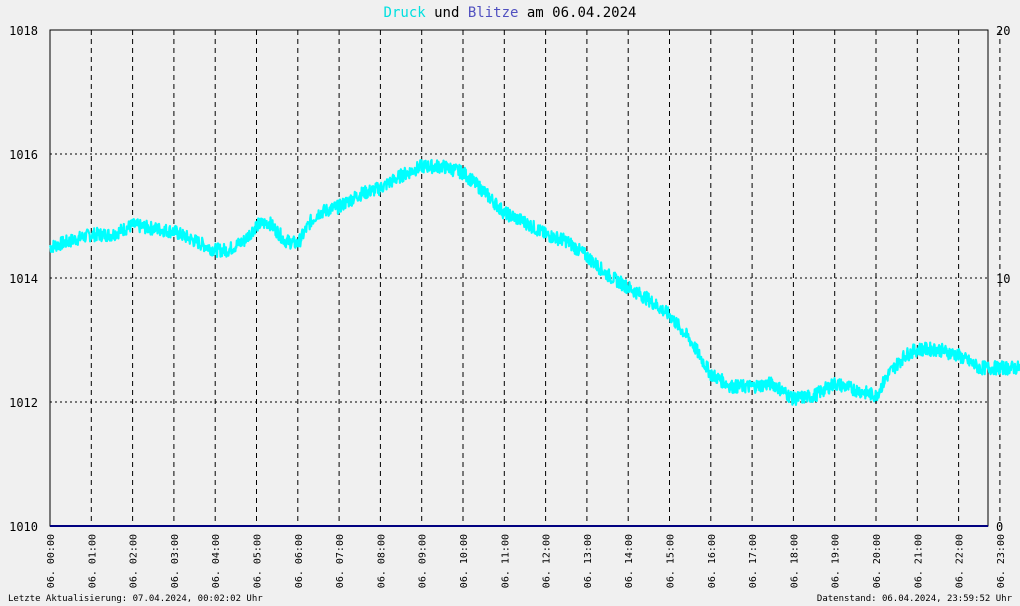 Image resolution: width=1020 pixels, height=606 pixels. I want to click on x-tick-label: 06. 17:00, so click(753, 561).